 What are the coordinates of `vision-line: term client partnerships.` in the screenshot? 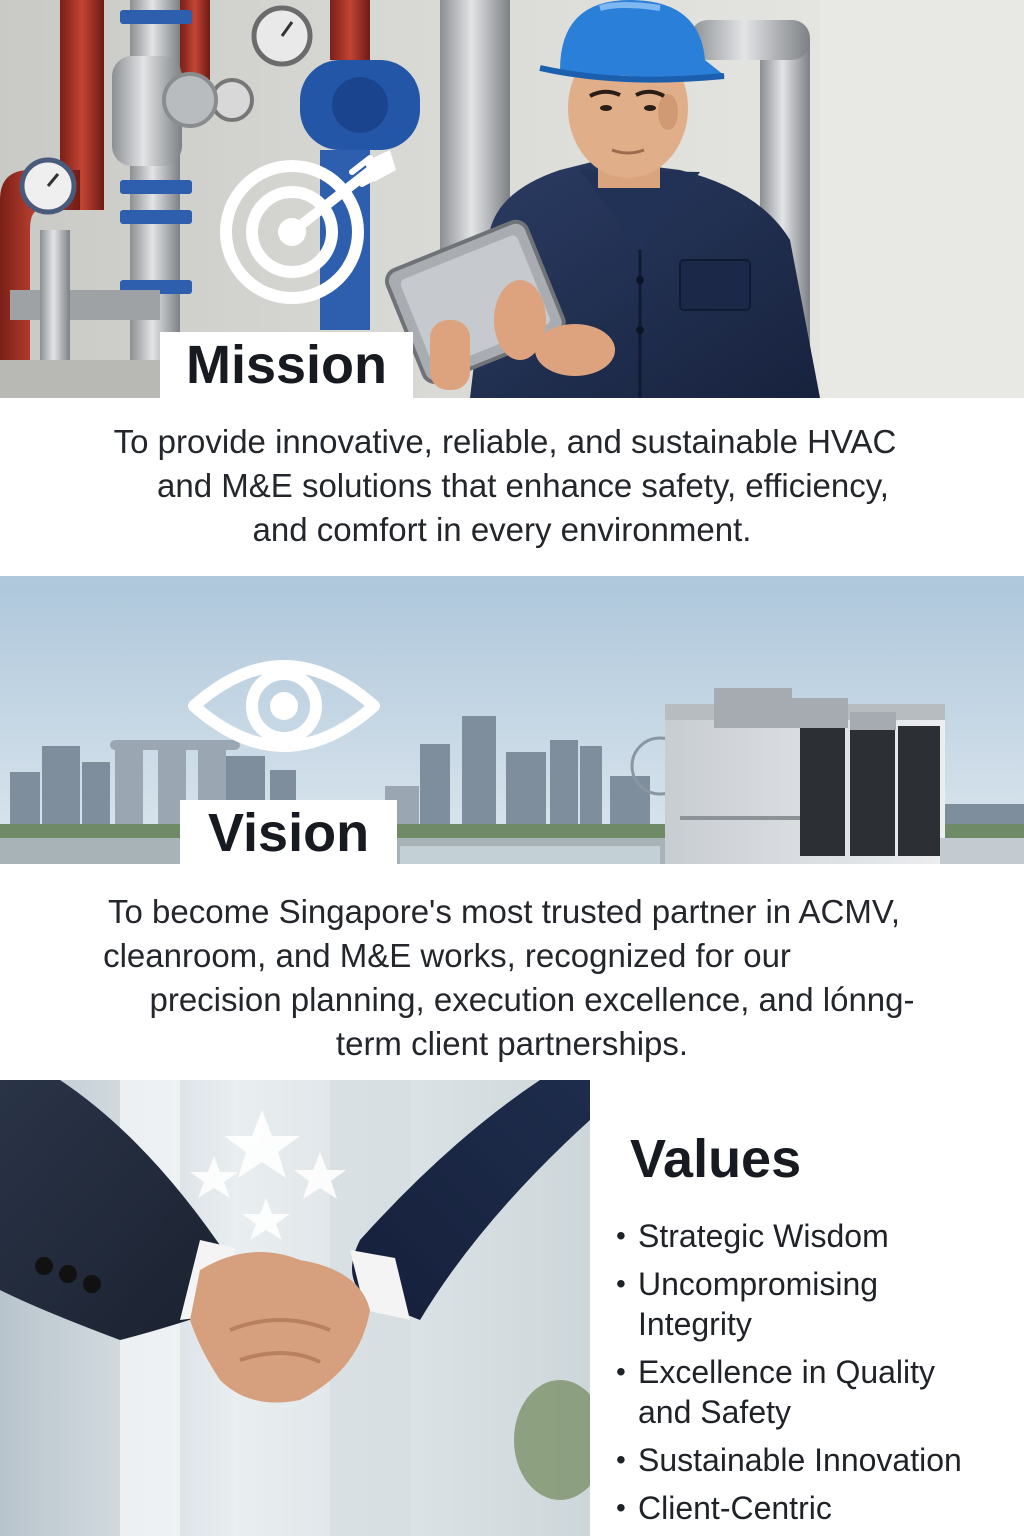 It's located at (512, 1043).